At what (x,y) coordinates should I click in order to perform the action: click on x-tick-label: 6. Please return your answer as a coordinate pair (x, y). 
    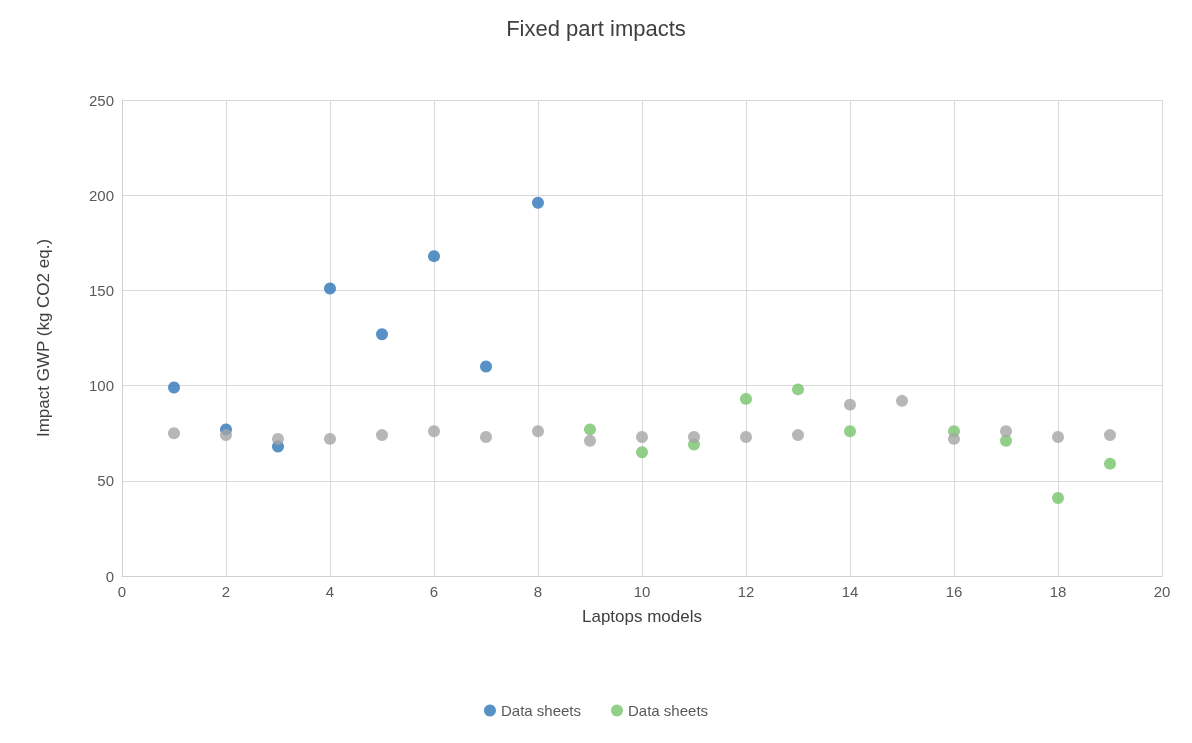
    Looking at the image, I should click on (434, 591).